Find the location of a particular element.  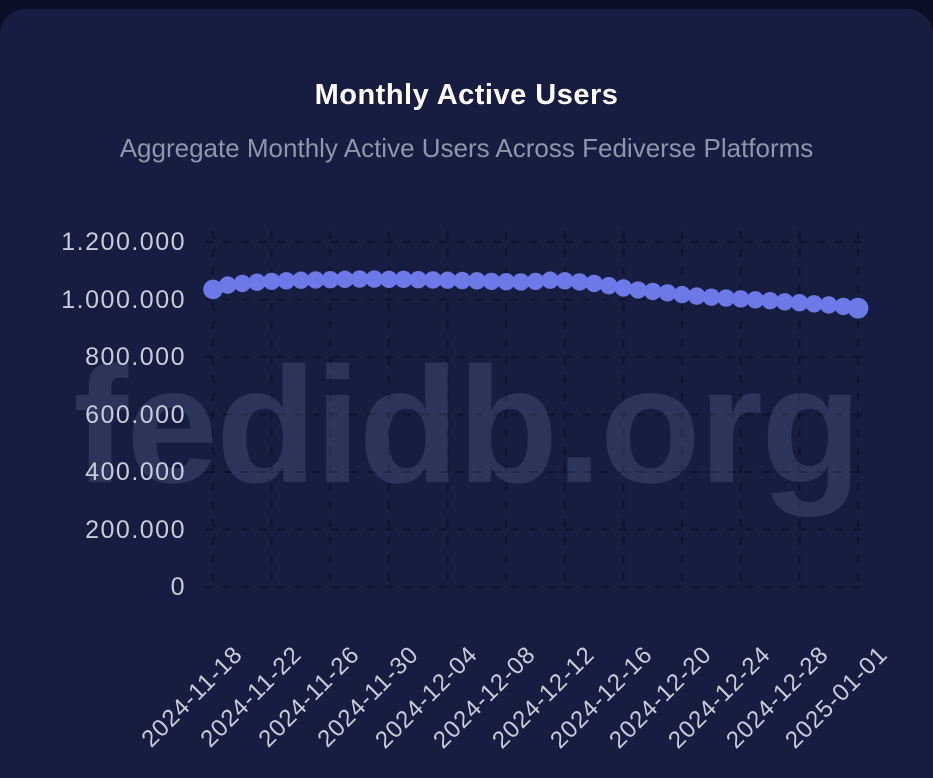

y-axis-tick-label: 600.000 is located at coordinates (135, 414).